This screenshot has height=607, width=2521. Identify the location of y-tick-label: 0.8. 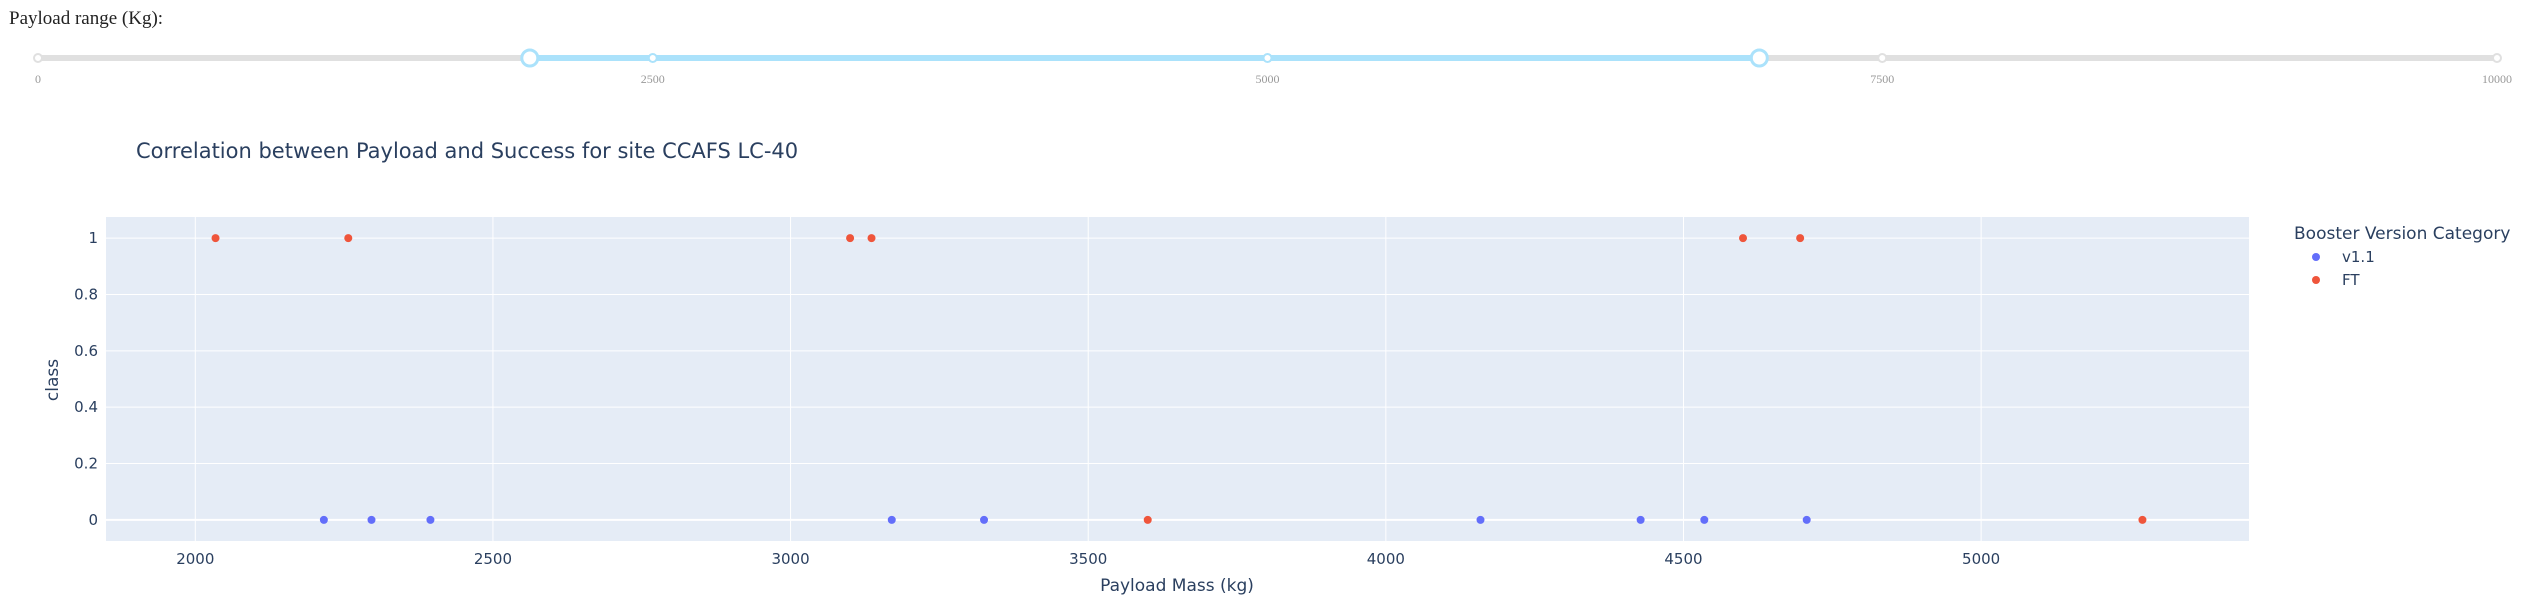
(86, 294).